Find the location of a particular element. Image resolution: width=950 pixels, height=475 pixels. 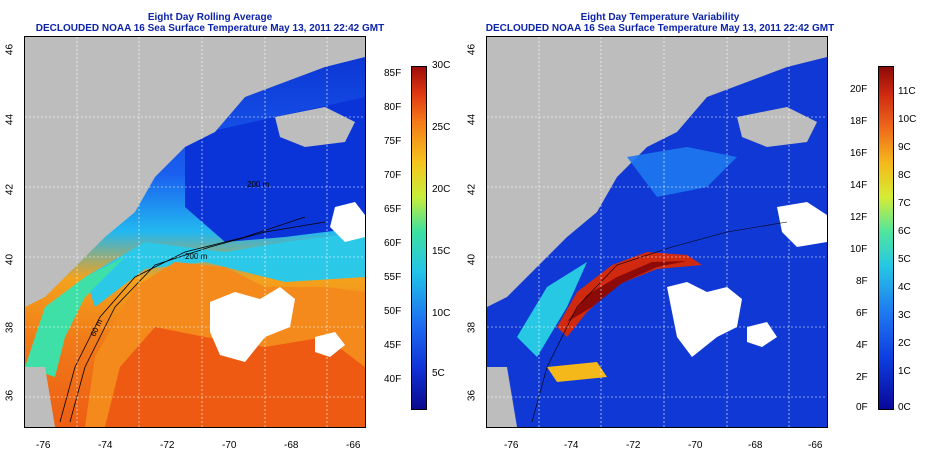

variability-colorbar is located at coordinates (886, 238).